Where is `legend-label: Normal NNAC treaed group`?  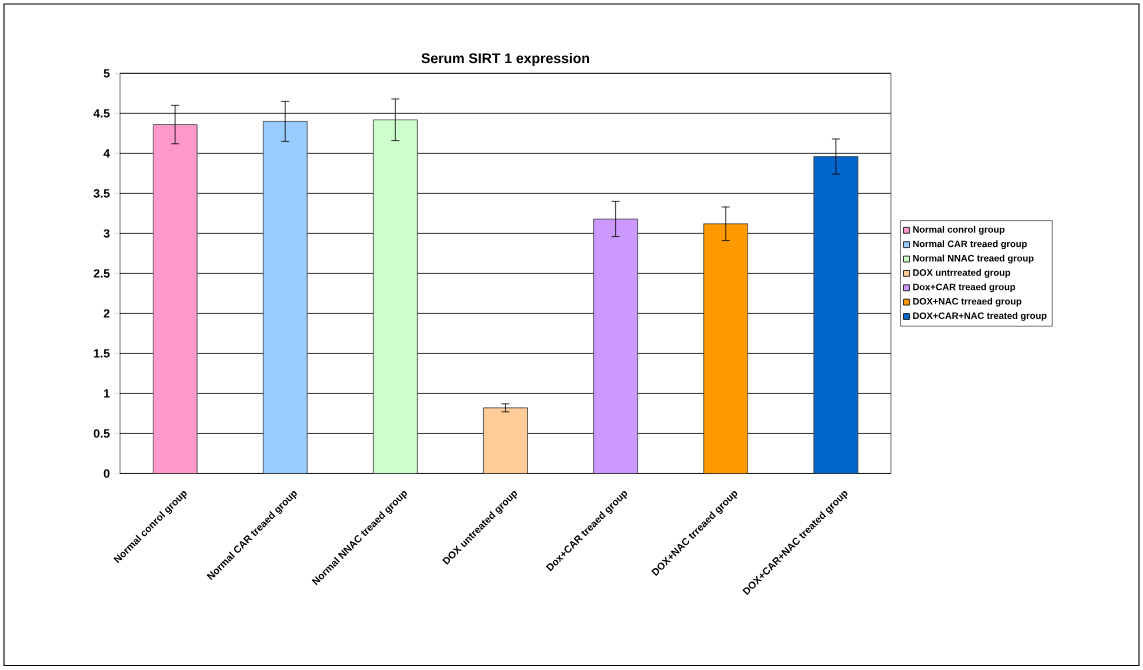 legend-label: Normal NNAC treaed group is located at coordinates (973, 259).